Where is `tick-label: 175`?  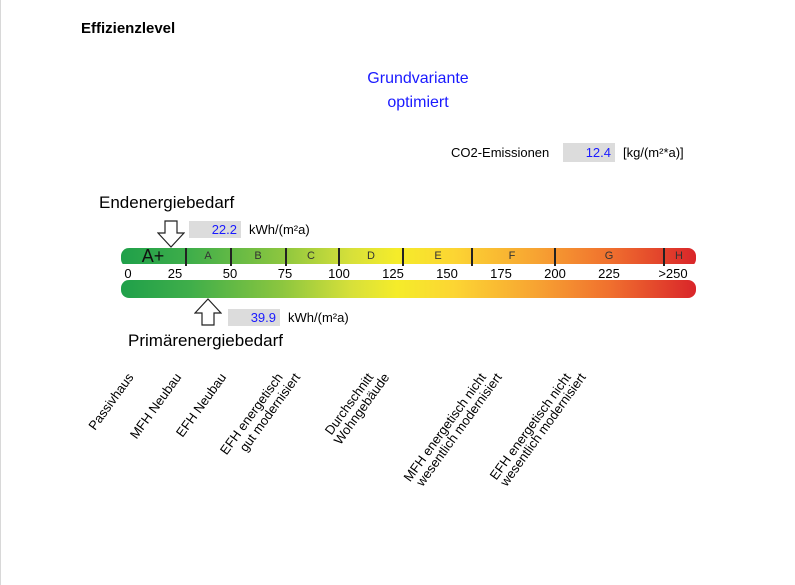
tick-label: 175 is located at coordinates (501, 273).